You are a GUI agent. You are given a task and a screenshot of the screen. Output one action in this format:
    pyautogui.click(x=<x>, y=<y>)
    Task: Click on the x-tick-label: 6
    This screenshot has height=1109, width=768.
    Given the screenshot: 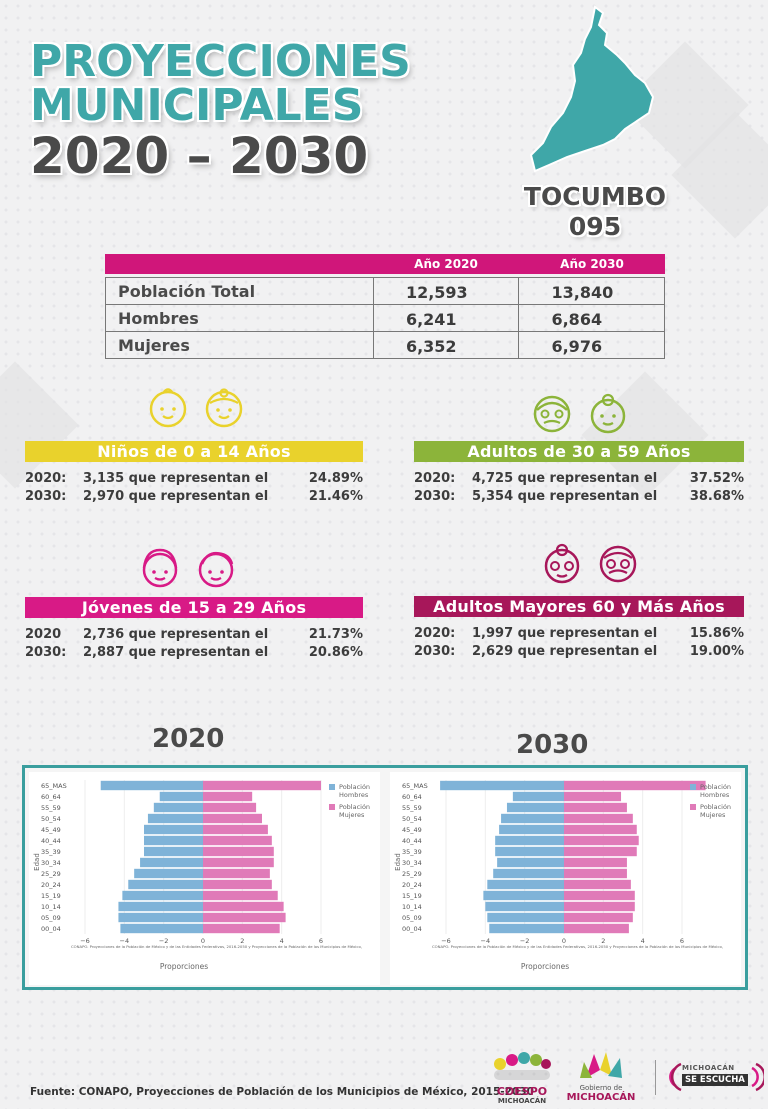 What is the action you would take?
    pyautogui.click(x=321, y=941)
    